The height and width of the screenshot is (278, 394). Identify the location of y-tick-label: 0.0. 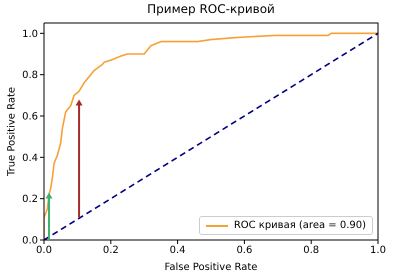
(30, 241).